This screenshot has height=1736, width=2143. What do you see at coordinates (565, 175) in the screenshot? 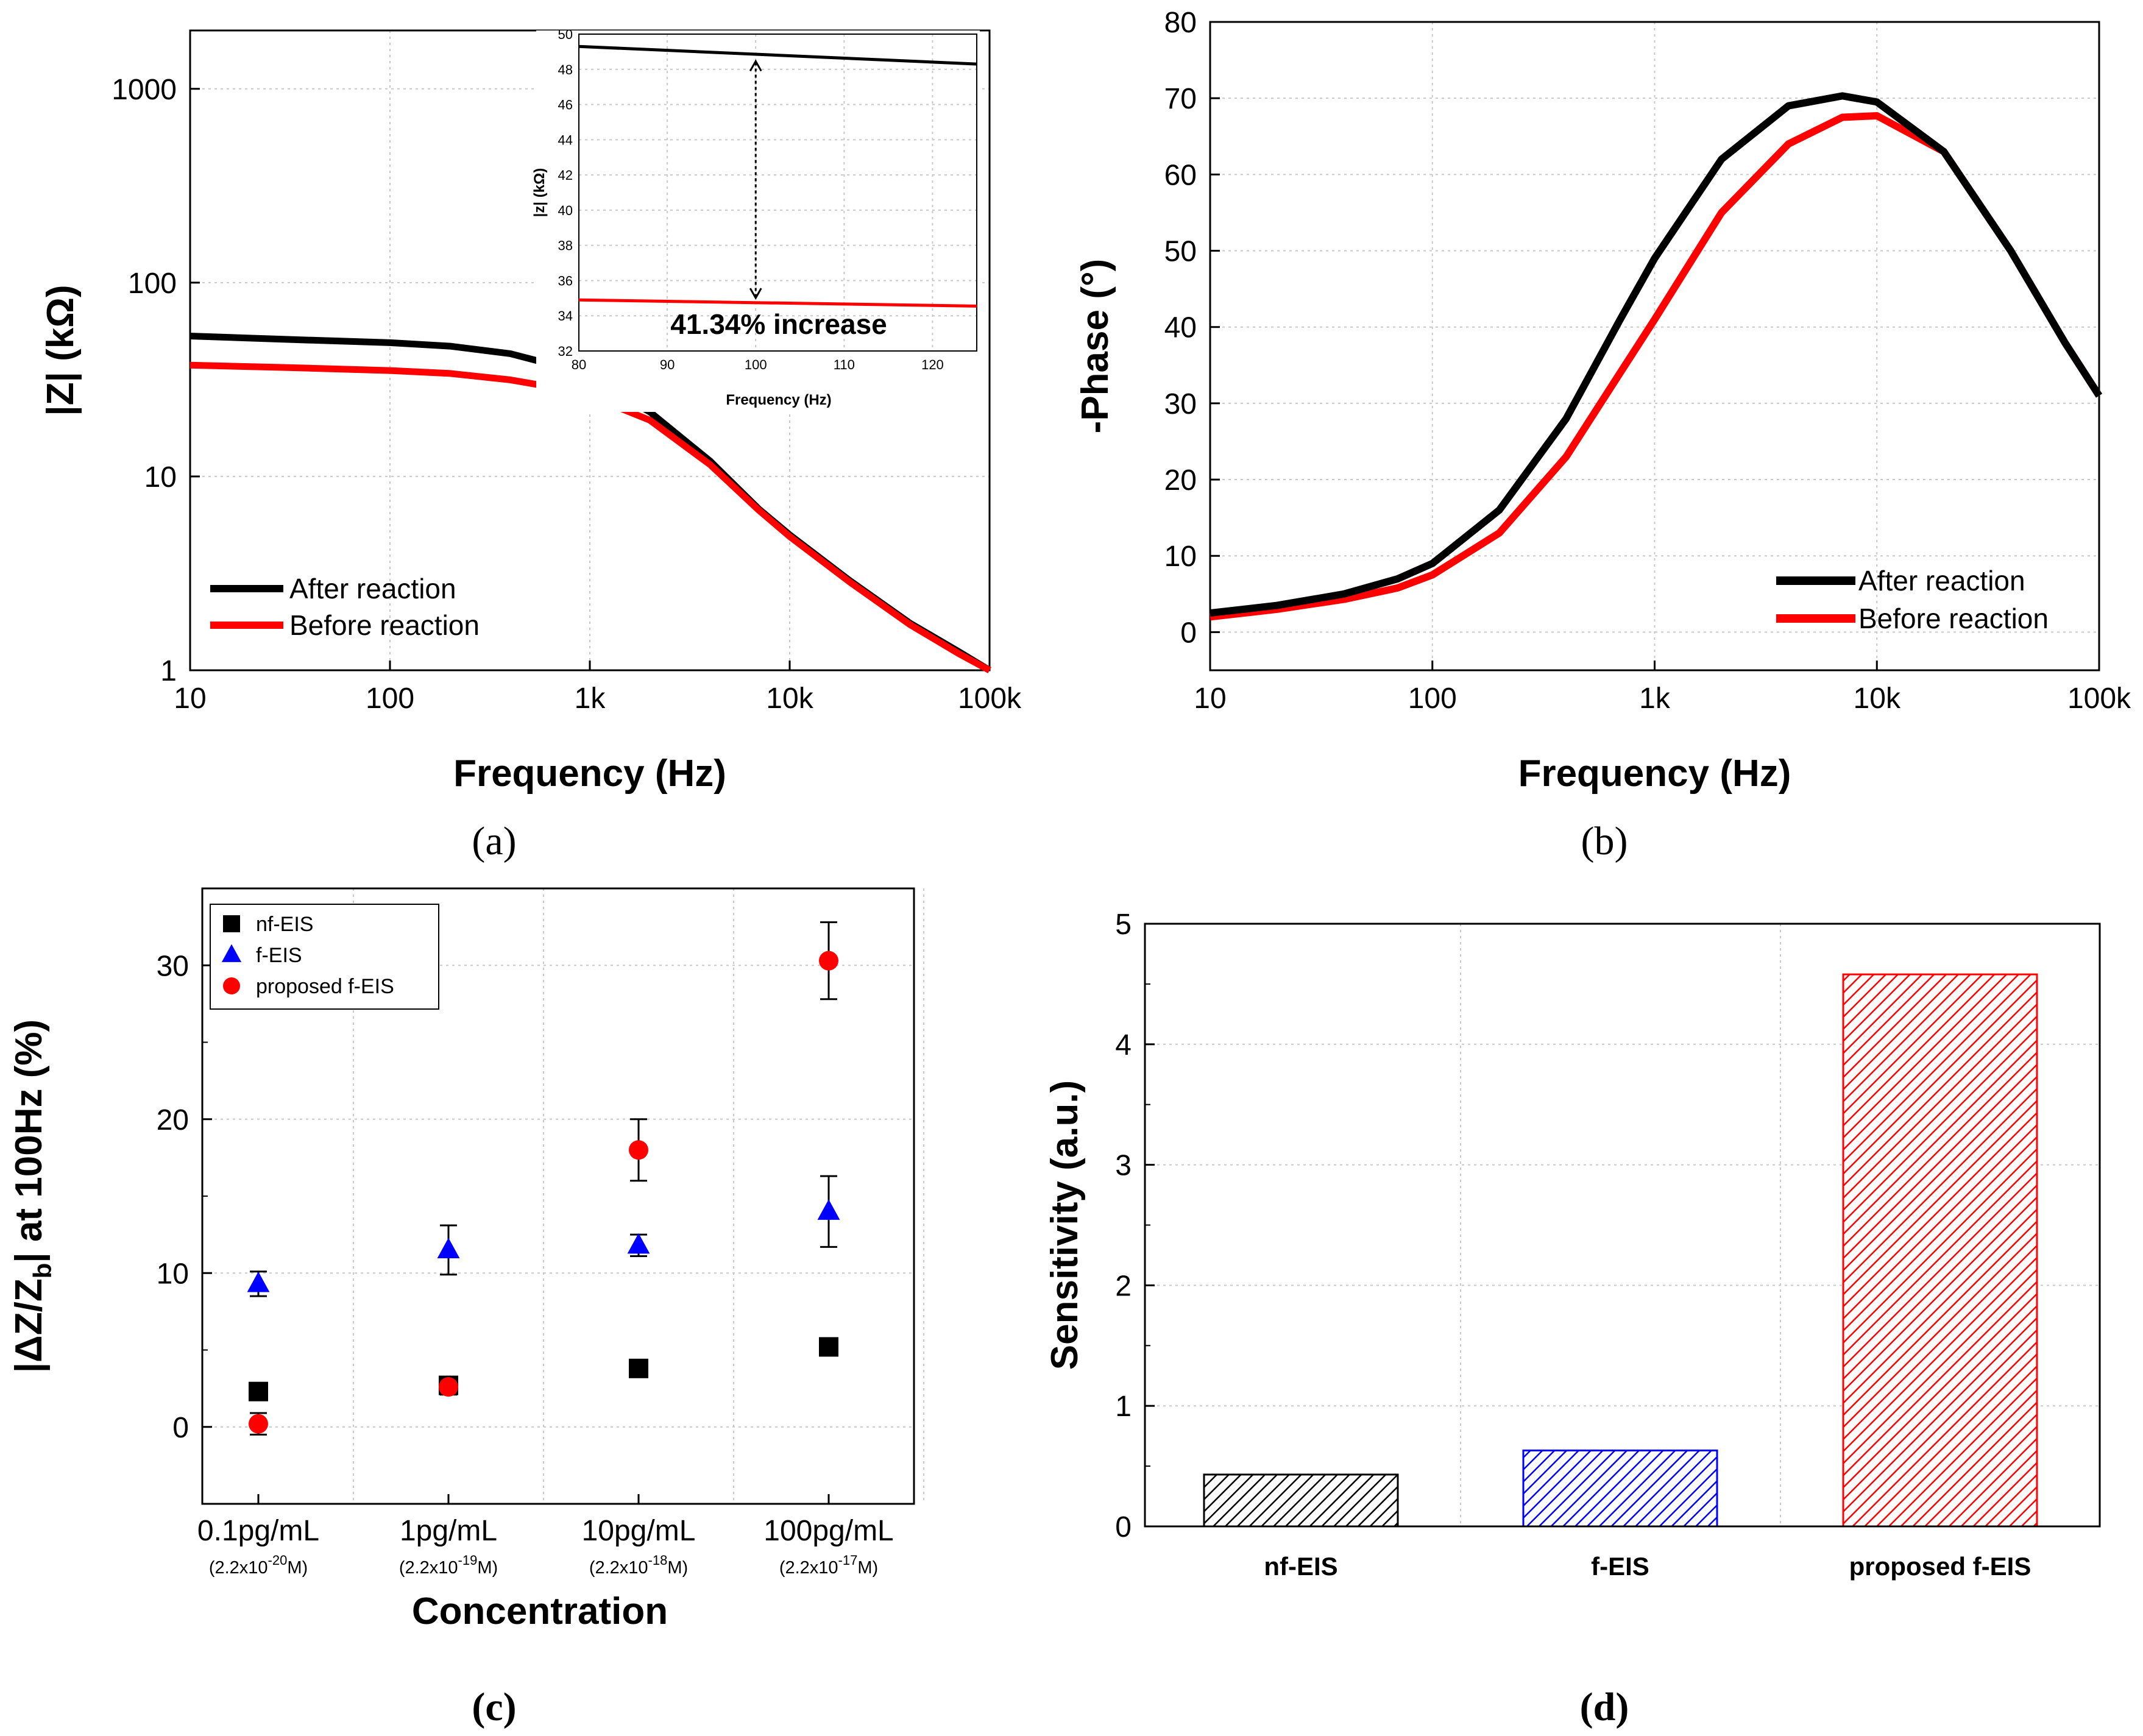
I see `inset-y-tick-label: 42` at bounding box center [565, 175].